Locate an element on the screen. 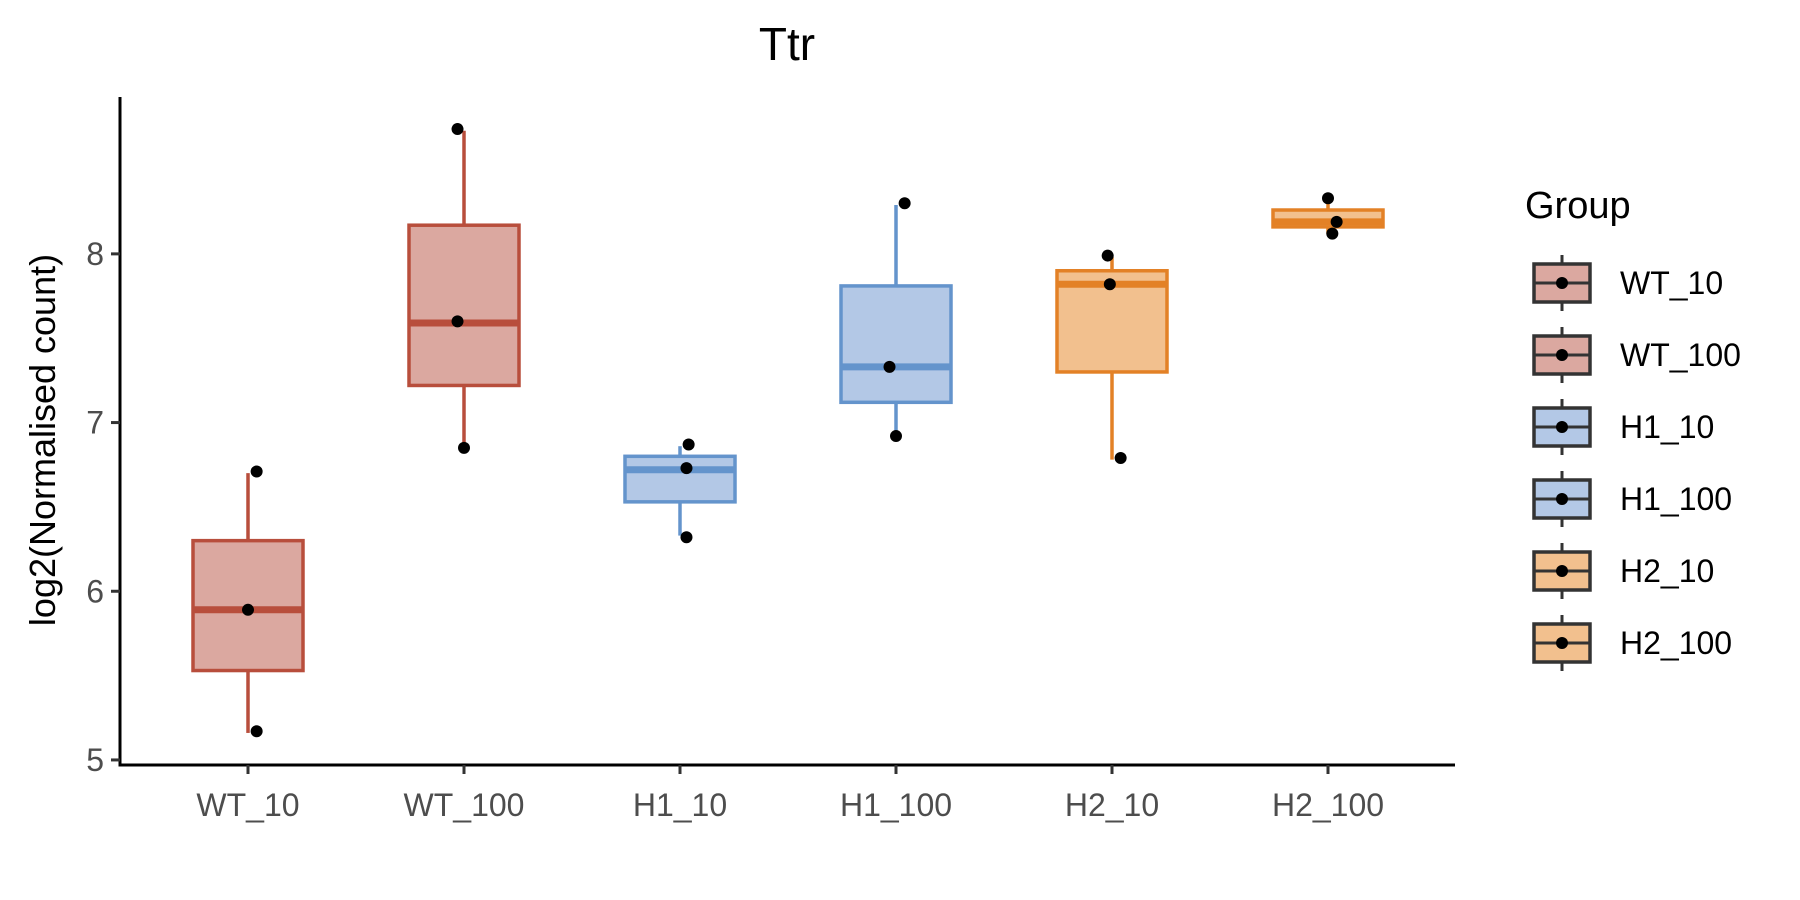 The width and height of the screenshot is (1800, 900). x-tick-label: H1_100 is located at coordinates (896, 805).